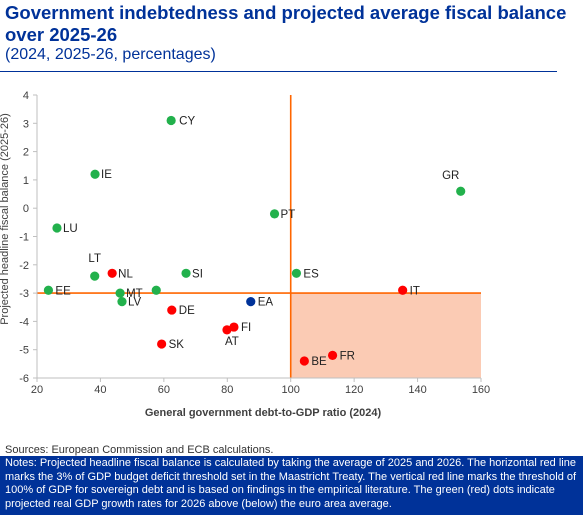  I want to click on x-tick-label: 140, so click(417, 390).